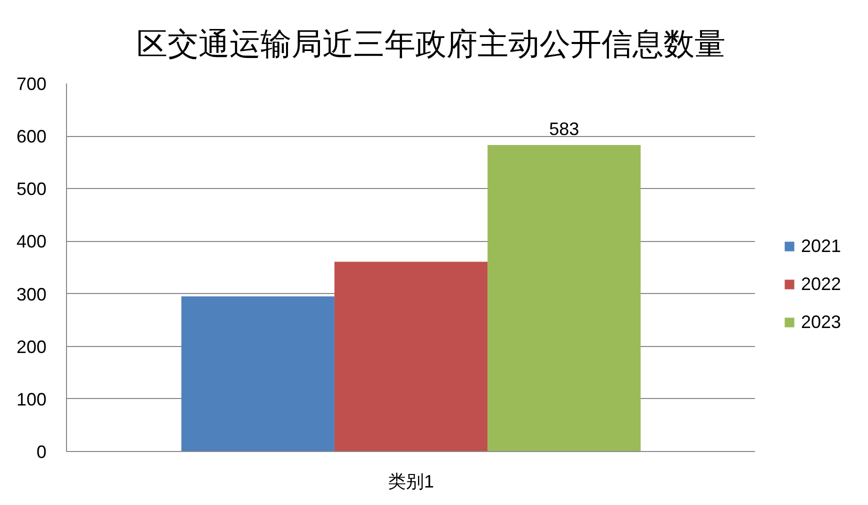  I want to click on y-tick-label: 100, so click(31, 399).